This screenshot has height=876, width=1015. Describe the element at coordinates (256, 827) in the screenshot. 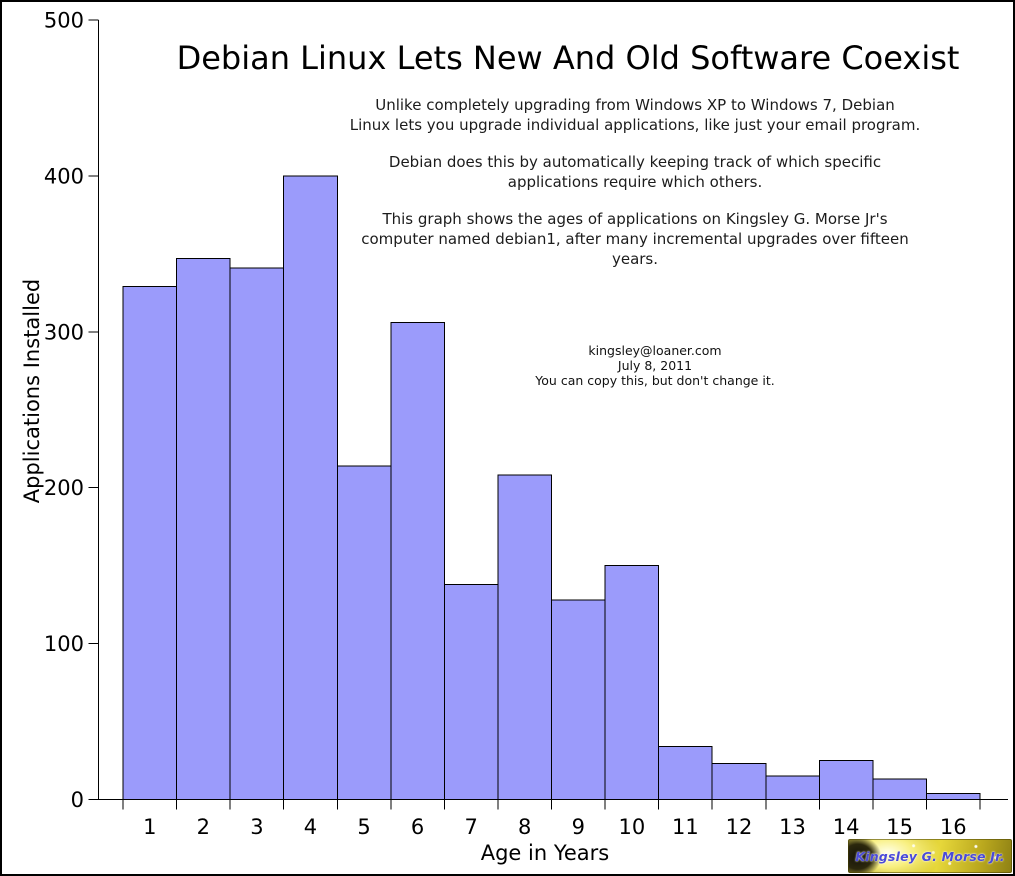

I see `x-tick-label: 3` at that location.